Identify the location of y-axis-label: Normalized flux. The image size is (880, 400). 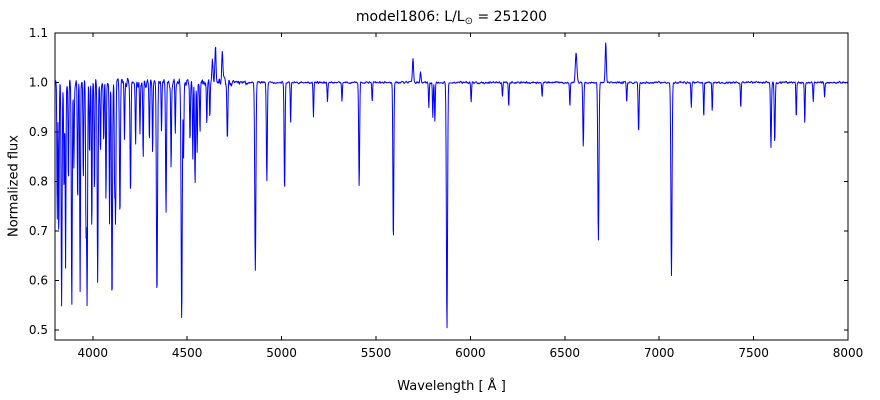
(14, 186).